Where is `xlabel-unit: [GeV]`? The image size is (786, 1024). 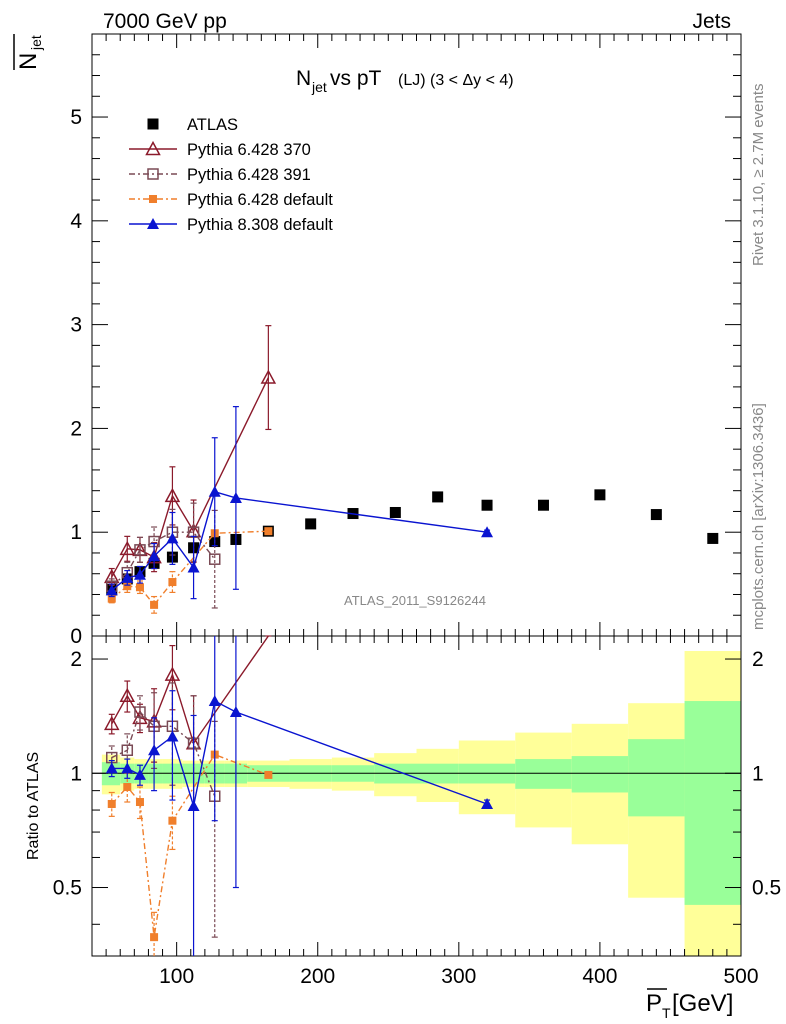 xlabel-unit: [GeV] is located at coordinates (702, 1003).